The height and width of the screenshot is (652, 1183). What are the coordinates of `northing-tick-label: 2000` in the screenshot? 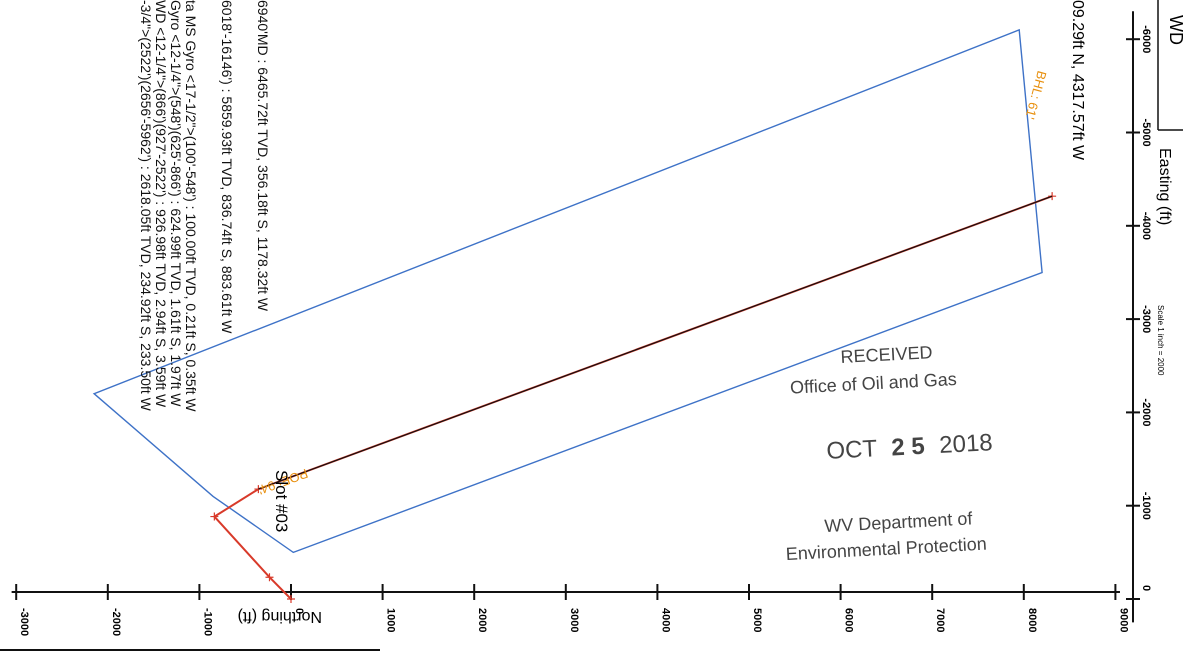 It's located at (482, 620).